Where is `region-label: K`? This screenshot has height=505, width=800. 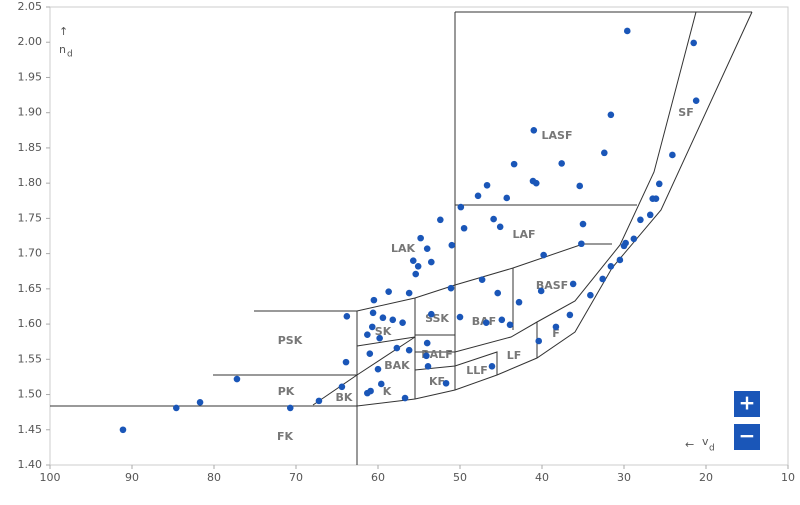
region-label: K is located at coordinates (387, 391).